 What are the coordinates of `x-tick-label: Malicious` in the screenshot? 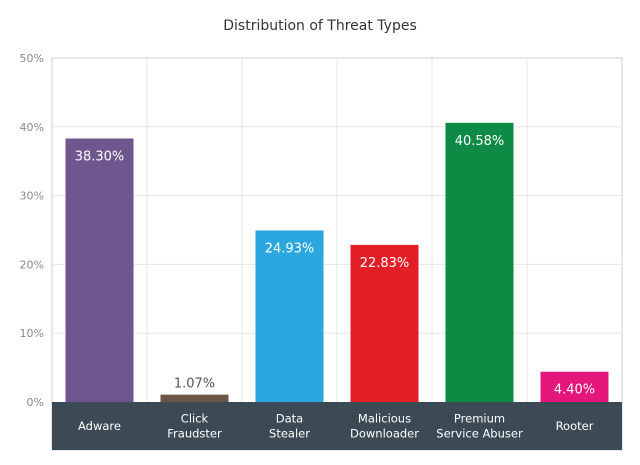 It's located at (384, 419).